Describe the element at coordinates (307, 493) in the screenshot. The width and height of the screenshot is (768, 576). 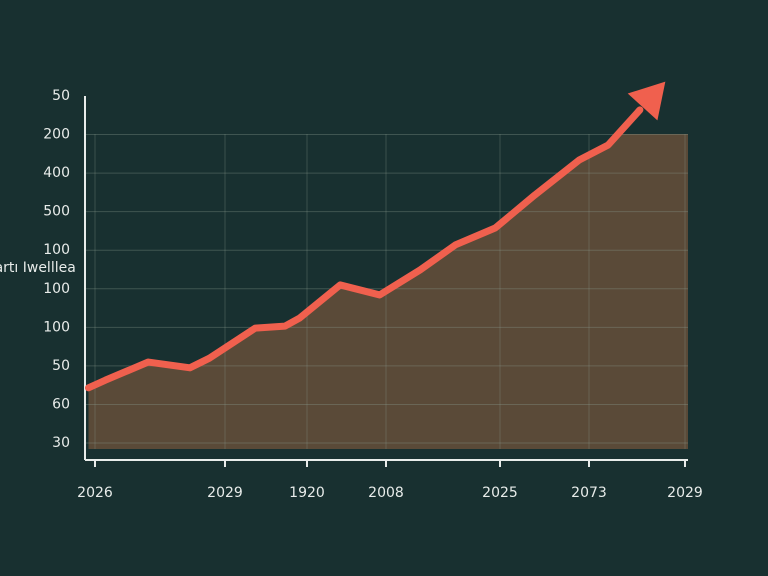
I see `x-tick-label: 1920` at that location.